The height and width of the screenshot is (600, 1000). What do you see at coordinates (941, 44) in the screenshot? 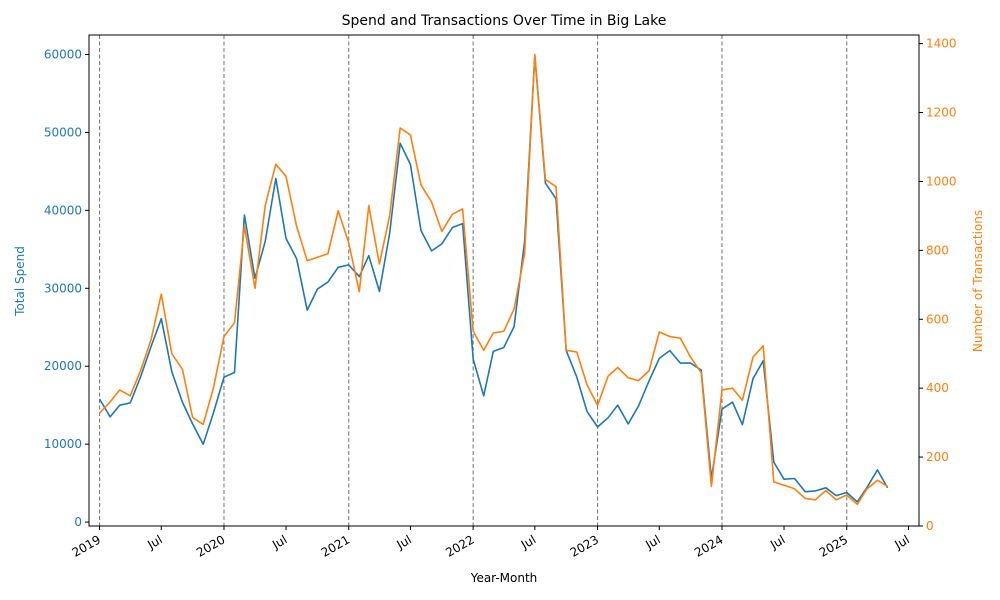
I see `right-tick-label: 1400` at bounding box center [941, 44].